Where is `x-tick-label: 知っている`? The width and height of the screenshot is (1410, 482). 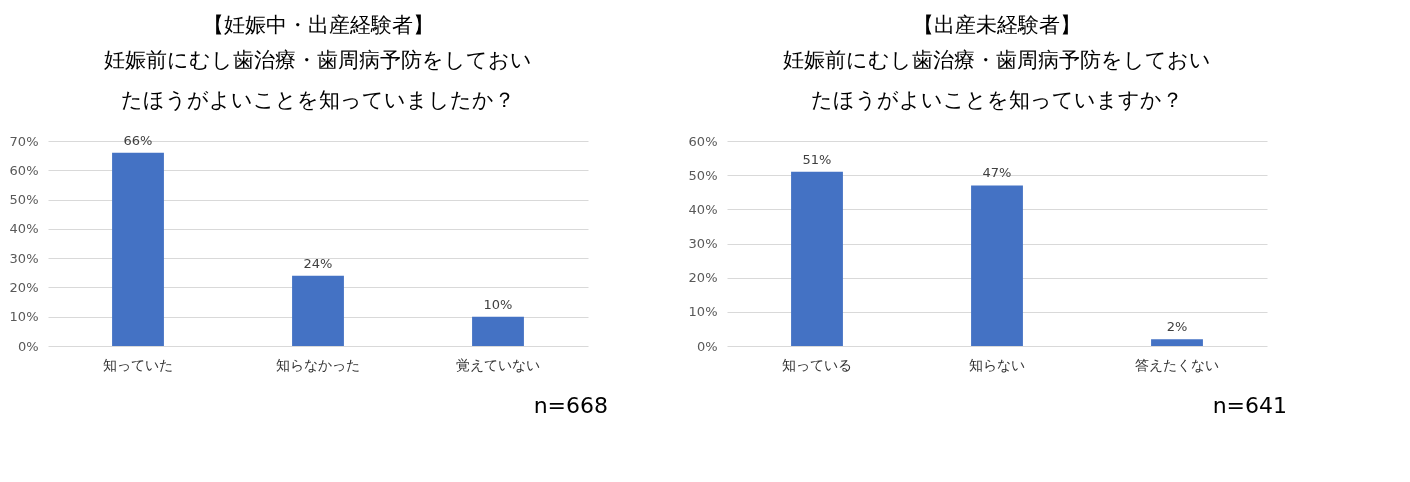 x-tick-label: 知っている is located at coordinates (817, 364).